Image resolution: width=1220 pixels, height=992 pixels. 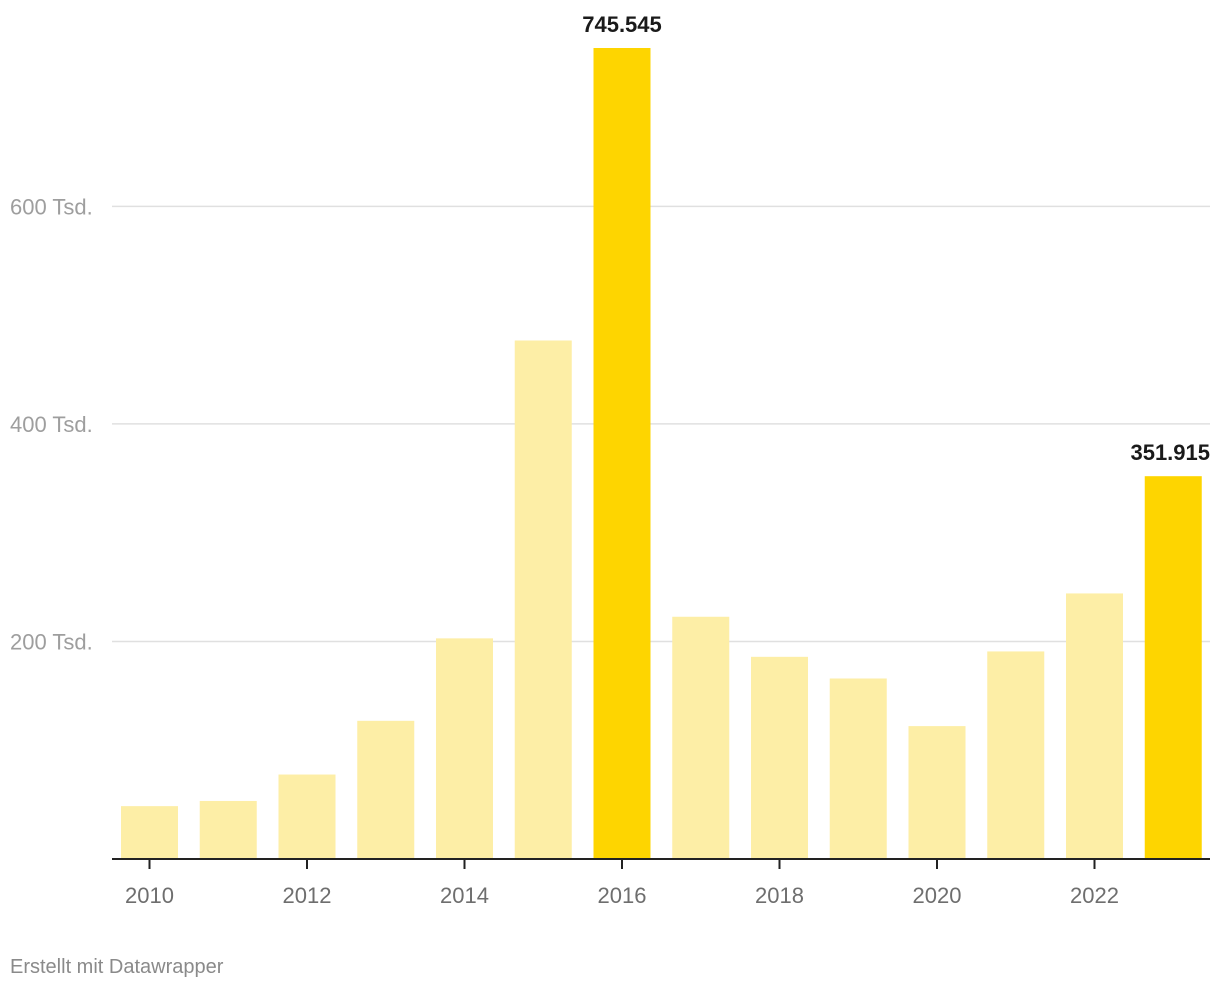 I want to click on x-tick-label: 2010, so click(x=149, y=895).